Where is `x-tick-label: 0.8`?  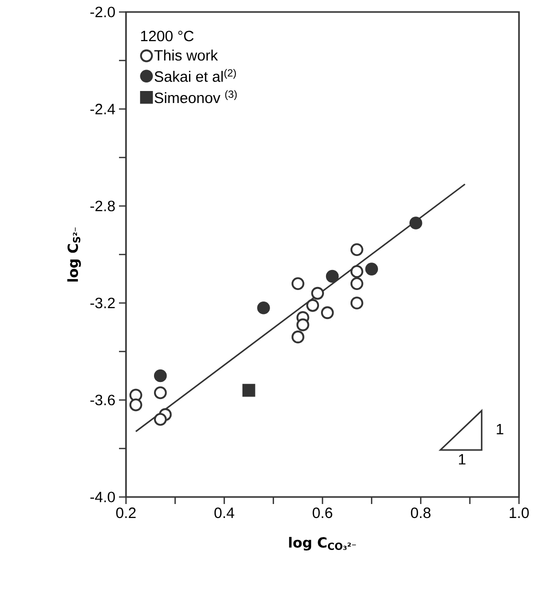 x-tick-label: 0.8 is located at coordinates (420, 513).